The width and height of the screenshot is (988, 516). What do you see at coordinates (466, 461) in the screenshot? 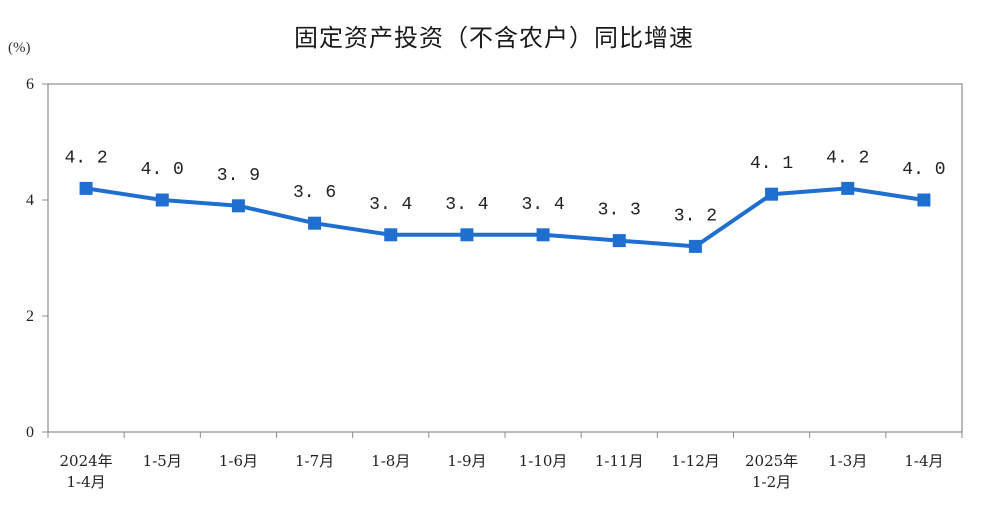
I see `x-tick-label: 1-9月` at bounding box center [466, 461].